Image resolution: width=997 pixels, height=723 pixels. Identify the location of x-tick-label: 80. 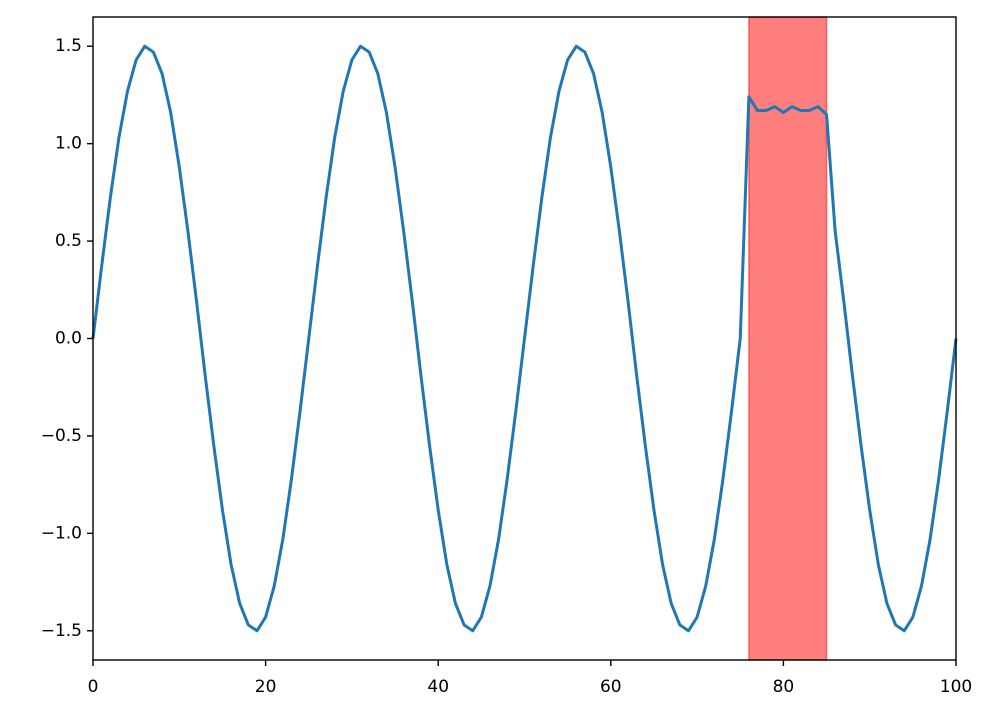
(784, 687).